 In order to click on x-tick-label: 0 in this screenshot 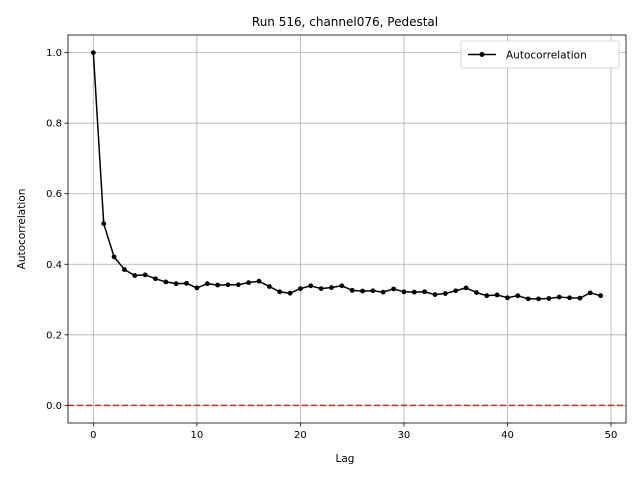, I will do `click(93, 435)`.